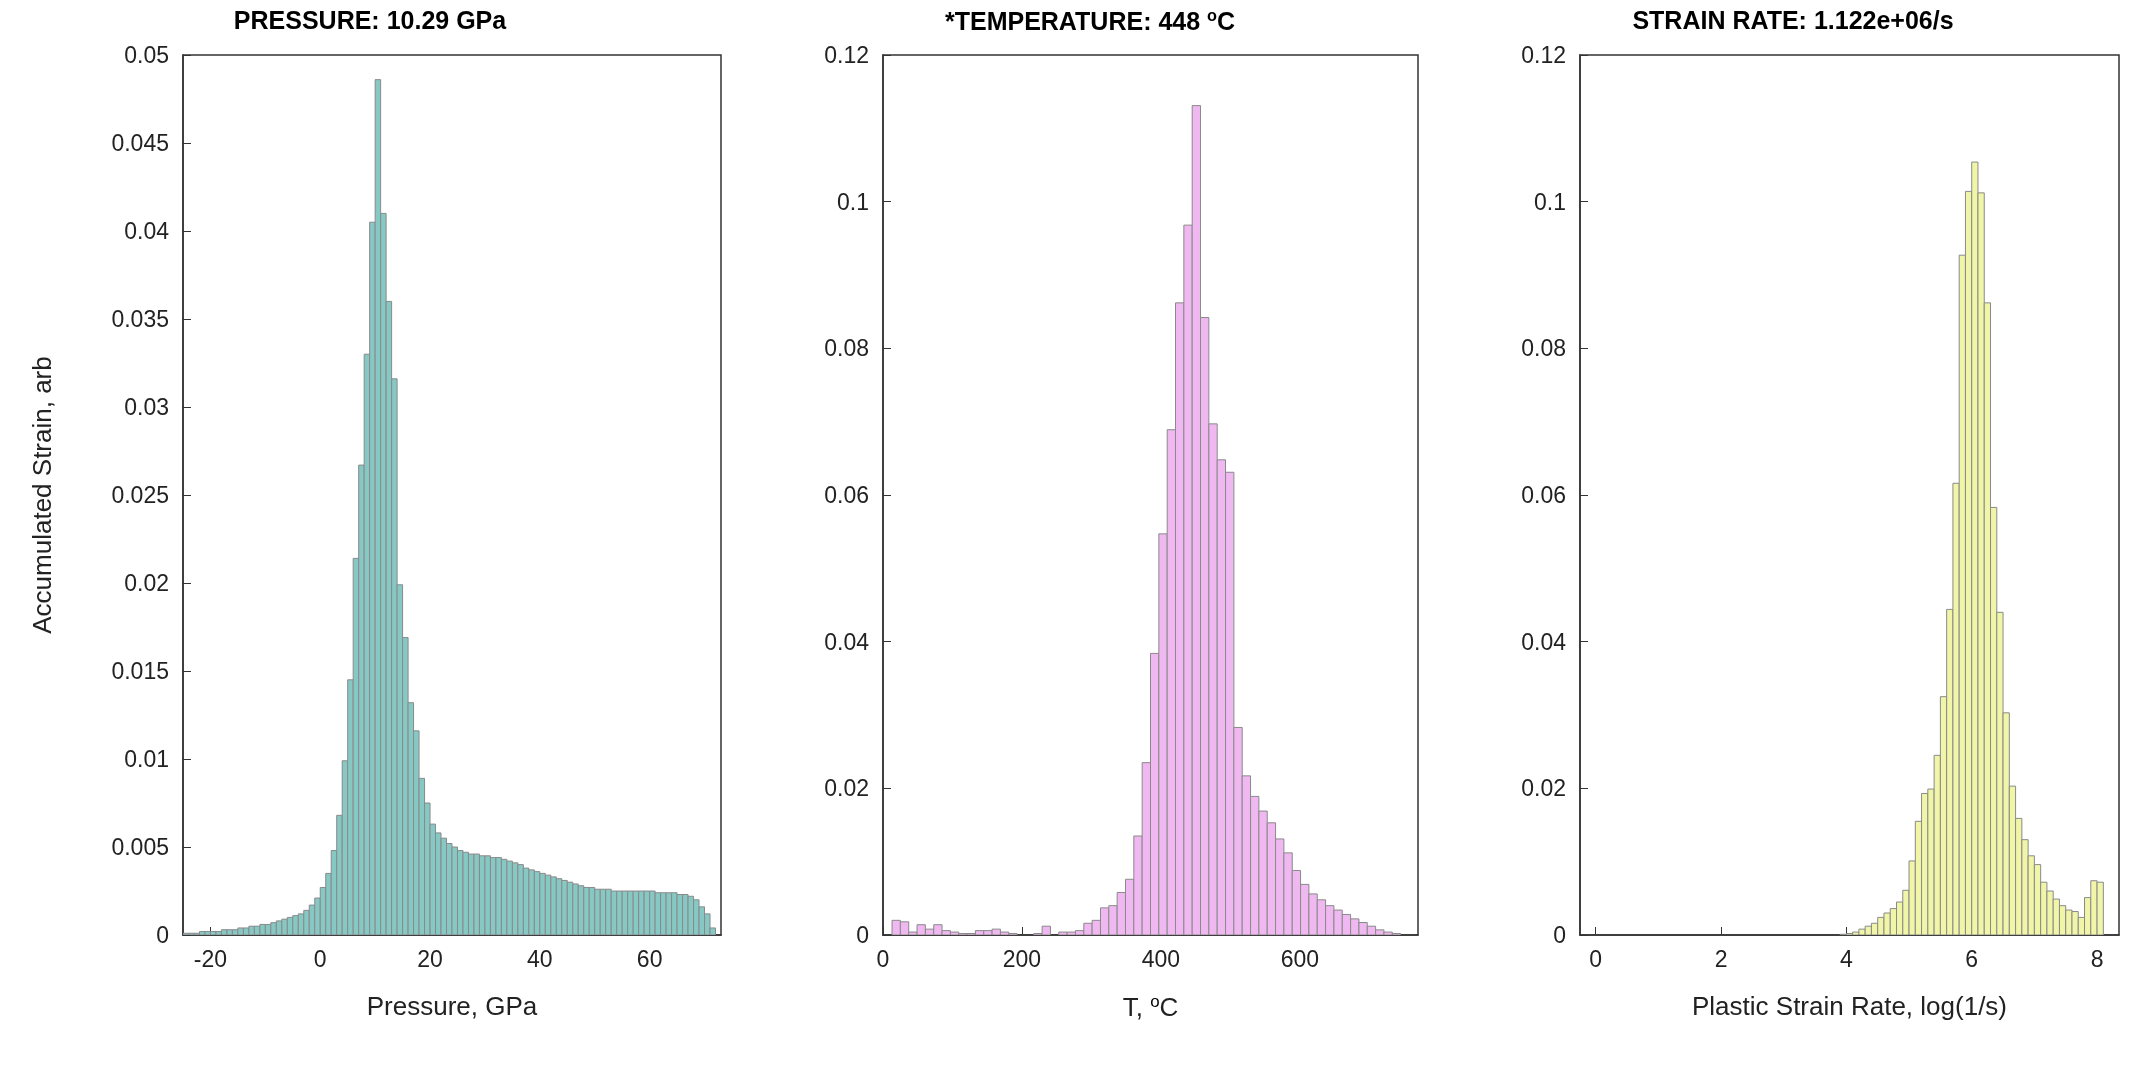 This screenshot has width=2146, height=1067. What do you see at coordinates (140, 143) in the screenshot?
I see `y-tick-label: 0.045` at bounding box center [140, 143].